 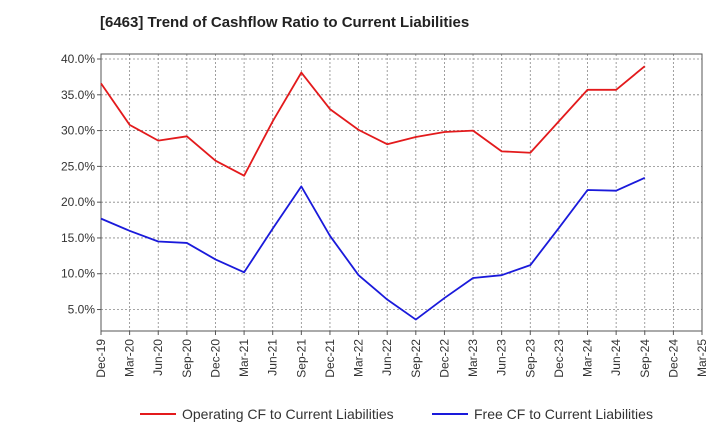 I want to click on x-tick-label: Jun-21, so click(x=273, y=357).